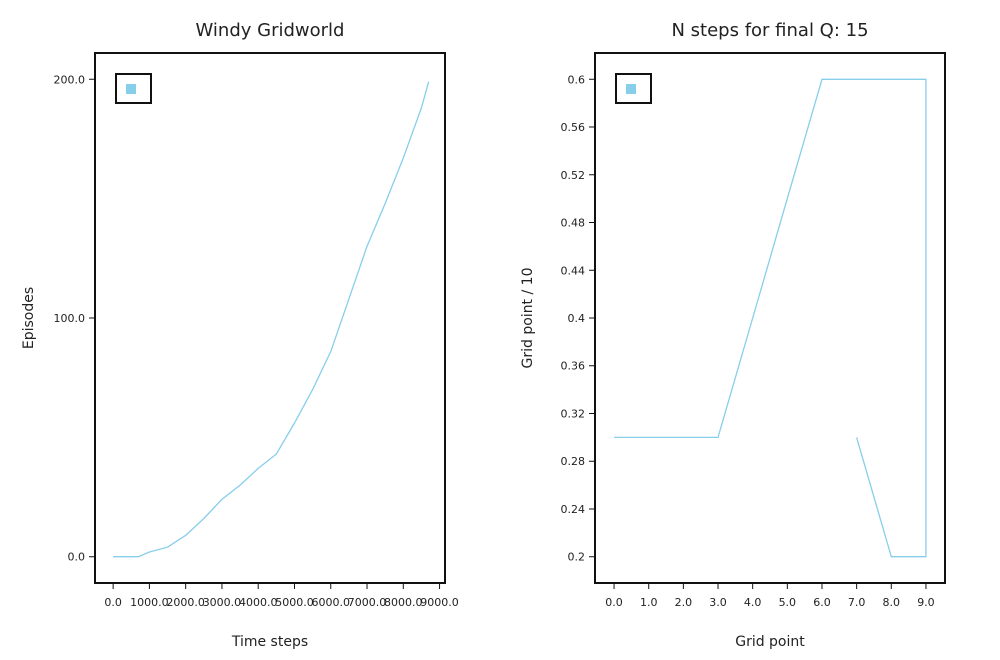 The width and height of the screenshot is (1000, 660). What do you see at coordinates (270, 30) in the screenshot?
I see `chart-title: Windy Gridworld` at bounding box center [270, 30].